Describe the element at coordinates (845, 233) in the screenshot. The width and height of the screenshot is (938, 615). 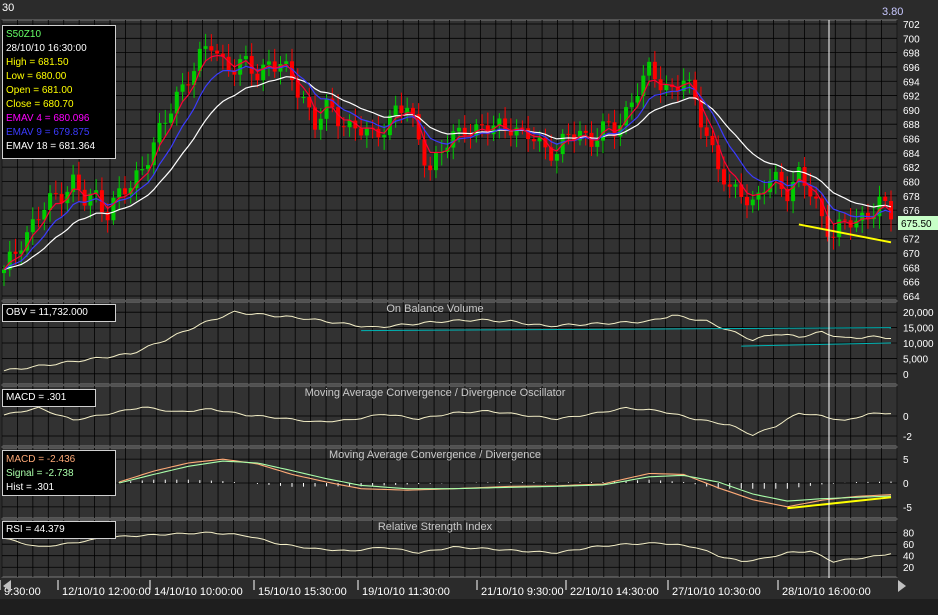
I see `price-trendline` at that location.